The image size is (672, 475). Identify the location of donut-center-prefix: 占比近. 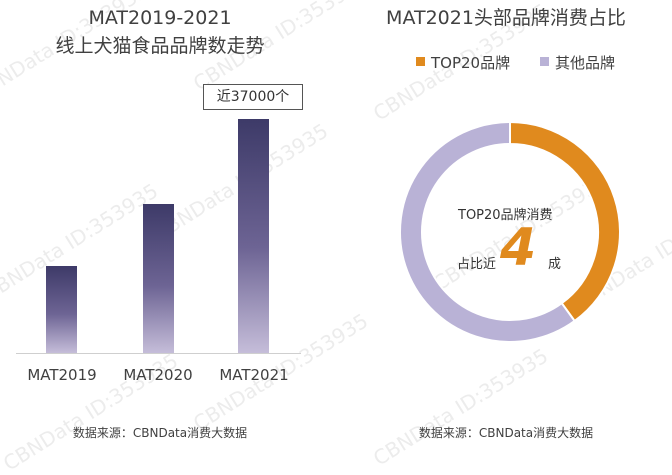
(477, 264).